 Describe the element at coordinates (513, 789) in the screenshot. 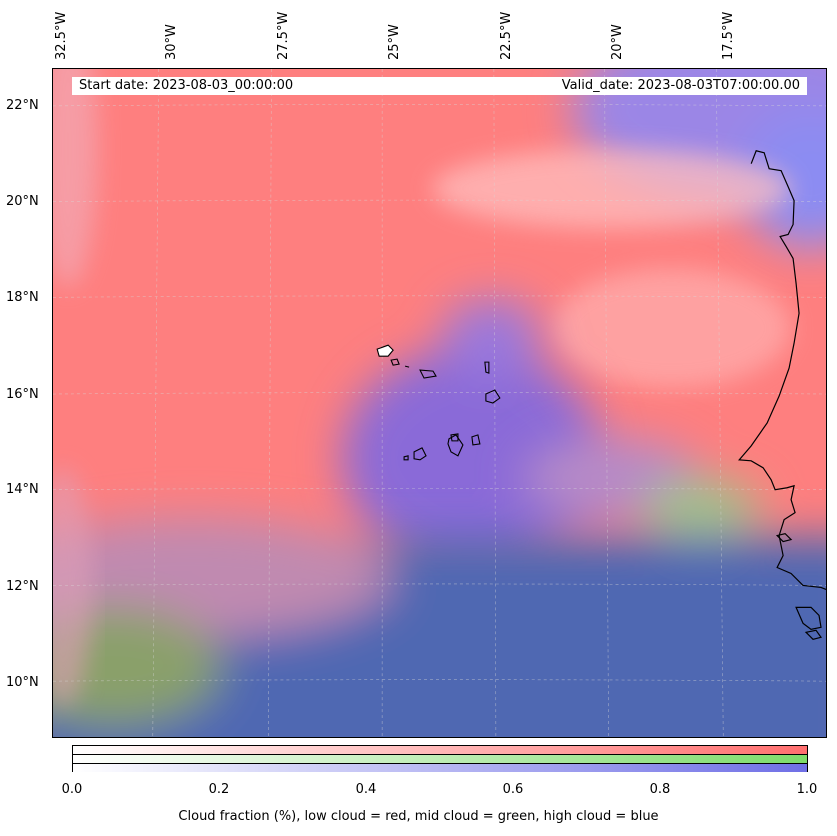

I see `colorbar-tick-3: 0.6` at that location.